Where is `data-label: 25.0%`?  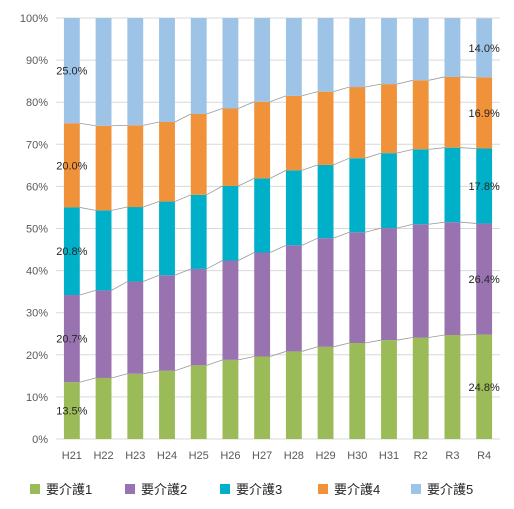 data-label: 25.0% is located at coordinates (71, 72).